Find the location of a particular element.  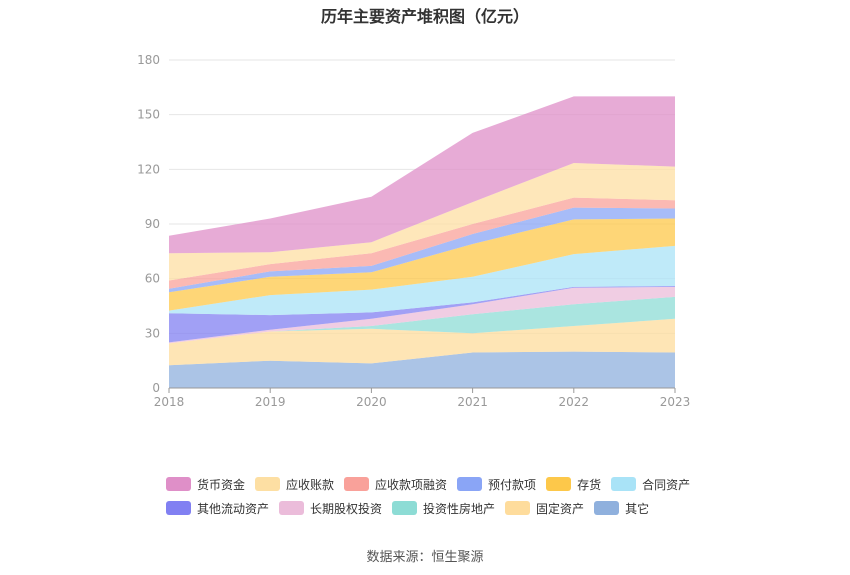

y-tick-label: 60 is located at coordinates (152, 279).